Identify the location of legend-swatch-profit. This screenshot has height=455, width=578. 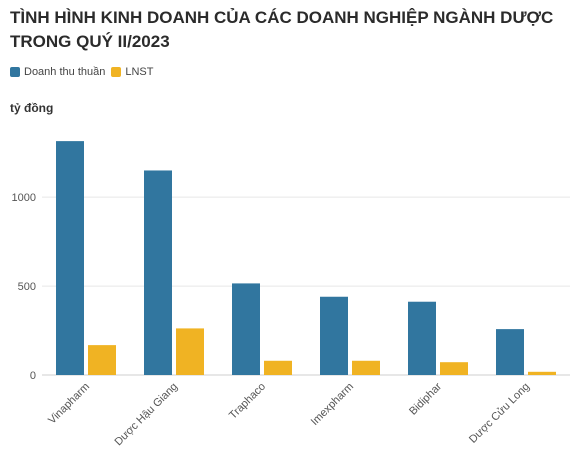
(116, 72).